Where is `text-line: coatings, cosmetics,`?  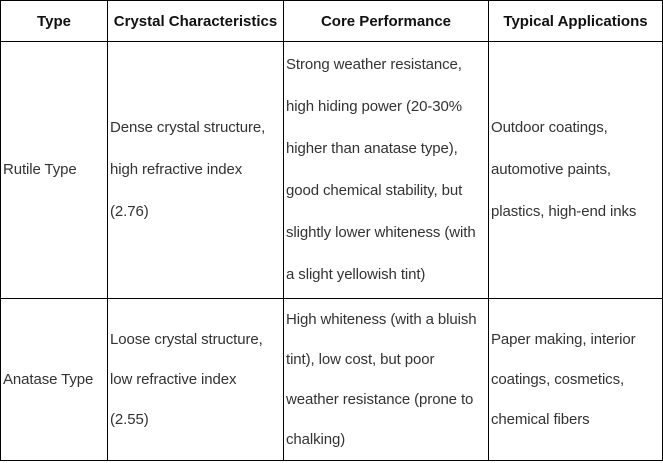 text-line: coatings, cosmetics, is located at coordinates (558, 379).